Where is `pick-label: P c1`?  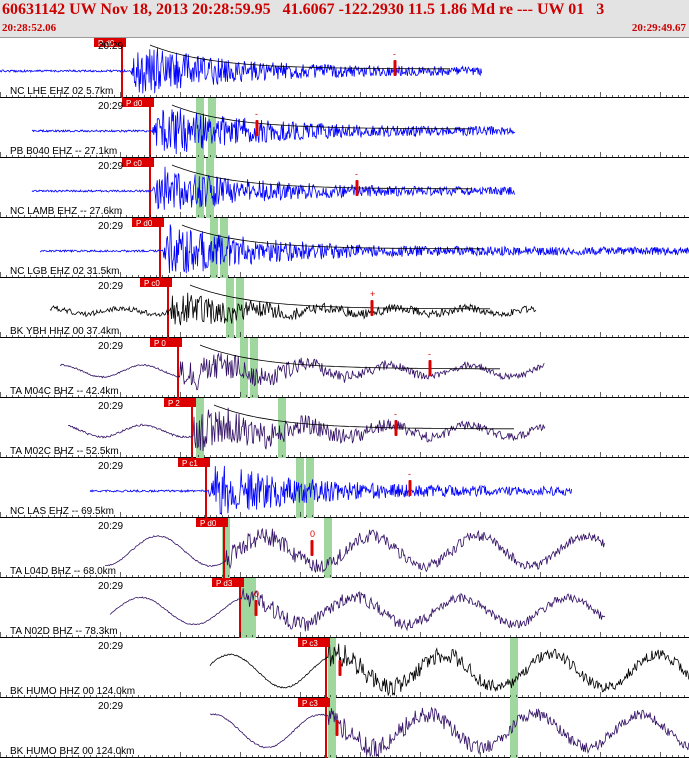
pick-label: P c1 is located at coordinates (190, 463).